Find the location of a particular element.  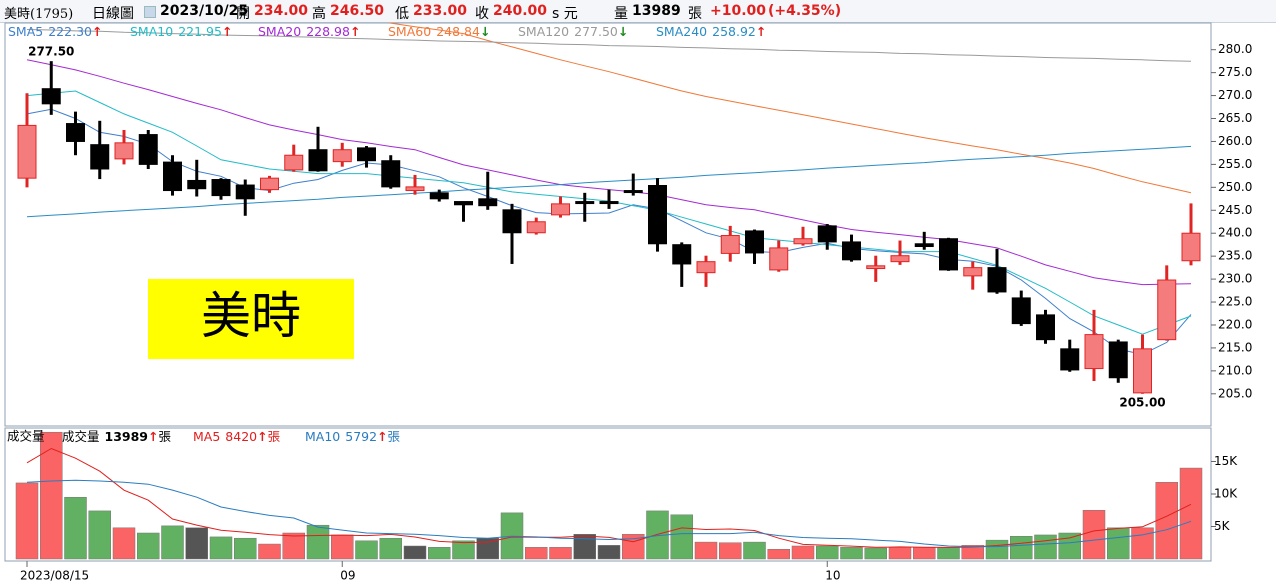

y-tick-label: 235.0 is located at coordinates (1235, 256).